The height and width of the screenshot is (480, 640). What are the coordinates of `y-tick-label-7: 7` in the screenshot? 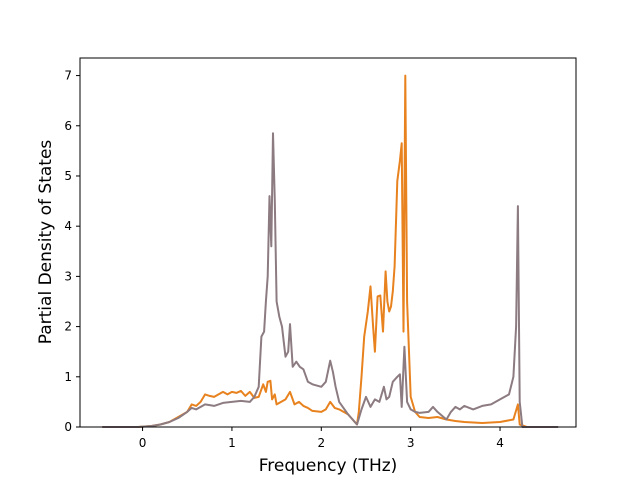 It's located at (68, 76).